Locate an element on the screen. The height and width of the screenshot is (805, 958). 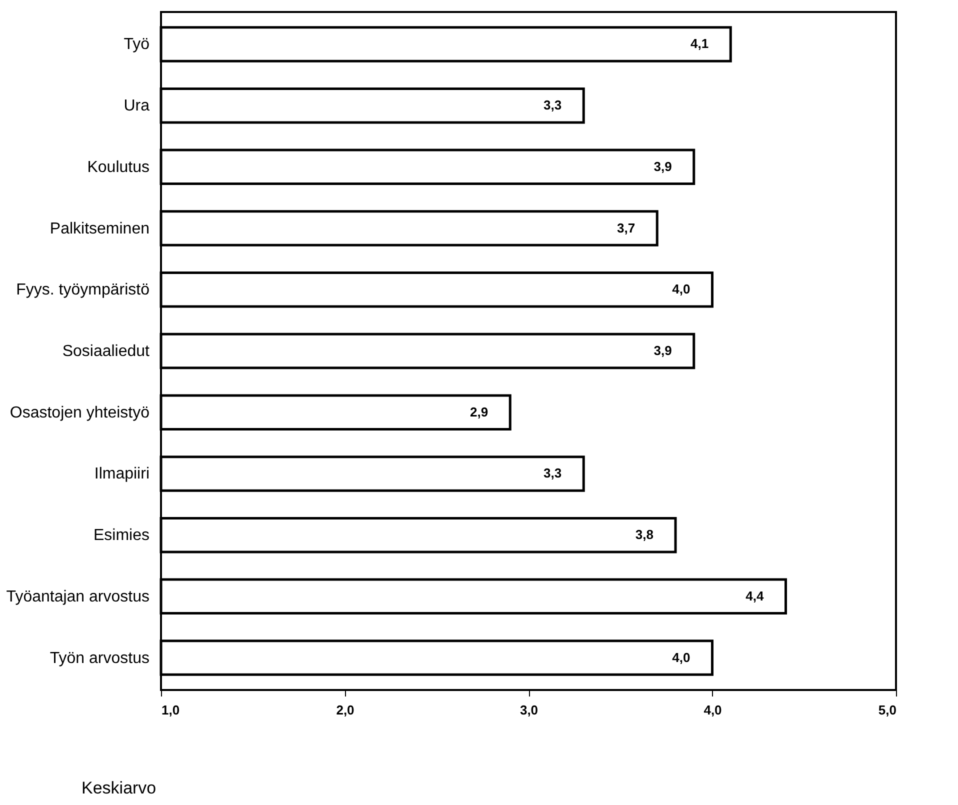
x-tick-label: 5,0 is located at coordinates (887, 710).